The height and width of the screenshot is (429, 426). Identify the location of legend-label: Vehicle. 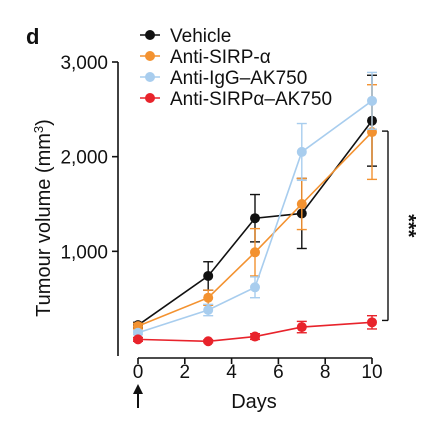
(200, 36).